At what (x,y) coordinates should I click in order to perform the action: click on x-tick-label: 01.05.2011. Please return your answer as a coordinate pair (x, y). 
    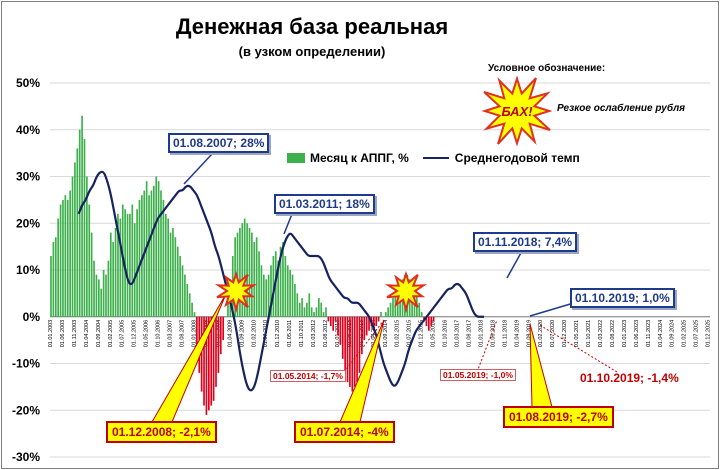
    Looking at the image, I should click on (290, 333).